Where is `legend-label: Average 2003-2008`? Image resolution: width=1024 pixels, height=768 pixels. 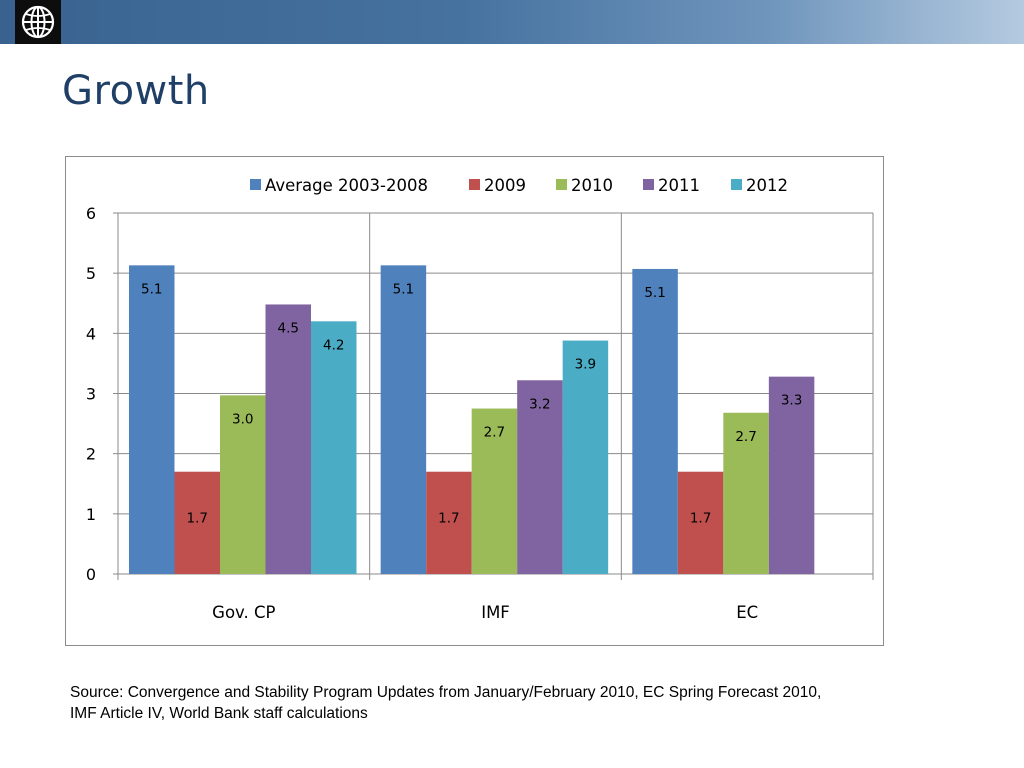
legend-label: Average 2003-2008 is located at coordinates (346, 185).